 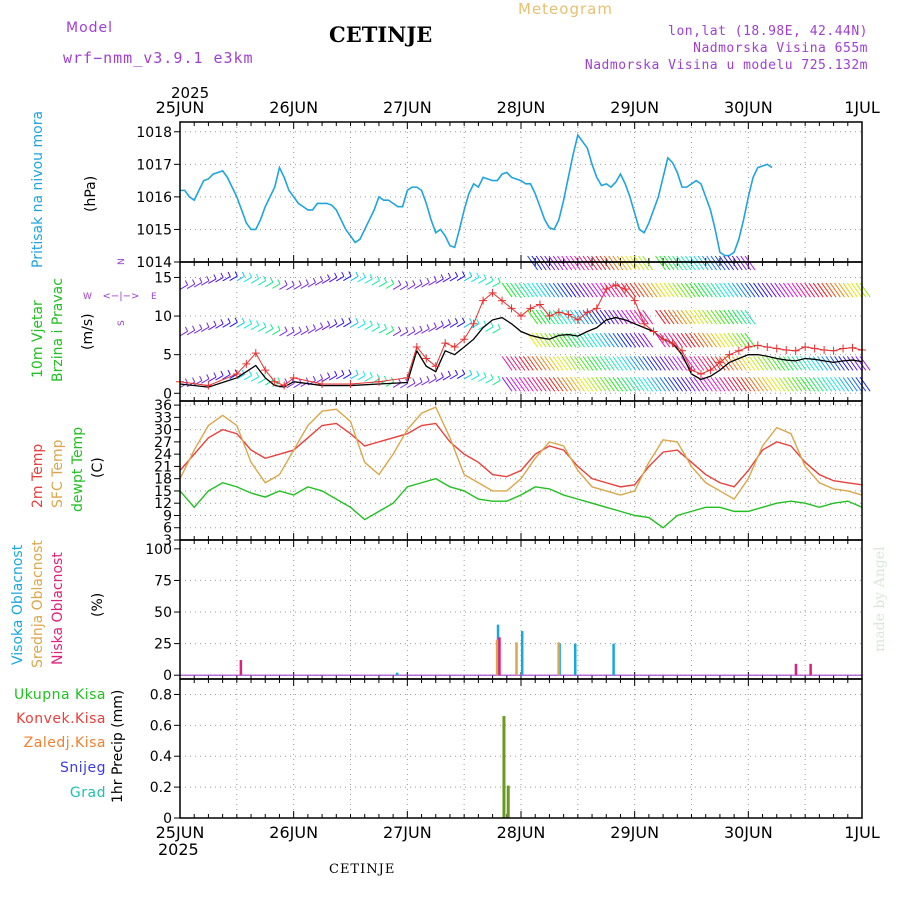 What do you see at coordinates (122, 261) in the screenshot?
I see `wind-dir-north: N` at bounding box center [122, 261].